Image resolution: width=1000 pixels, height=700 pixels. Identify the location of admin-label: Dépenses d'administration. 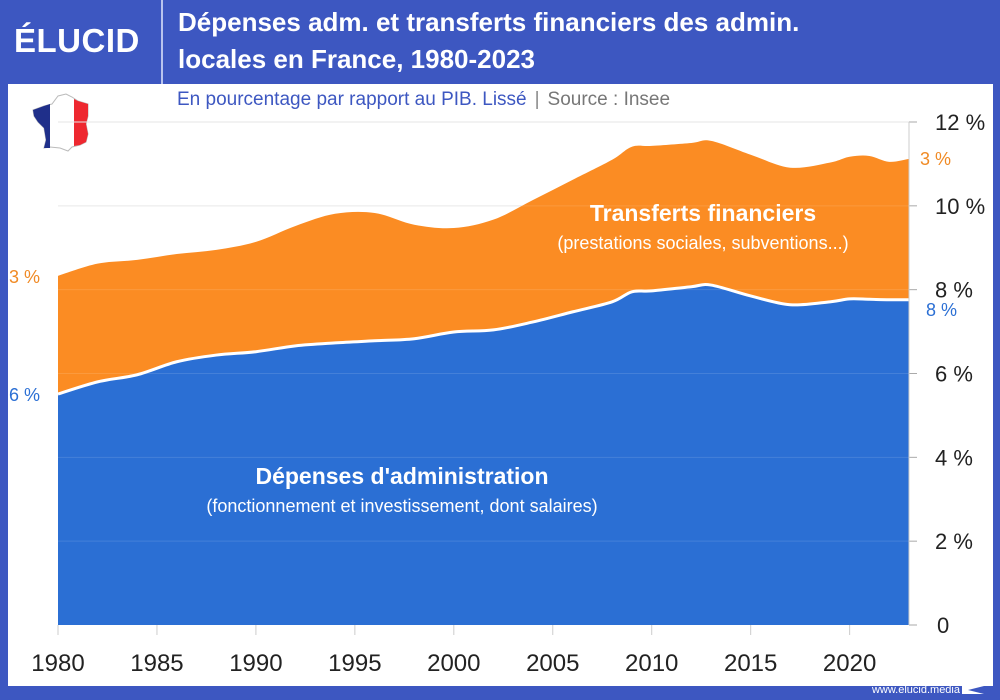
(401, 476).